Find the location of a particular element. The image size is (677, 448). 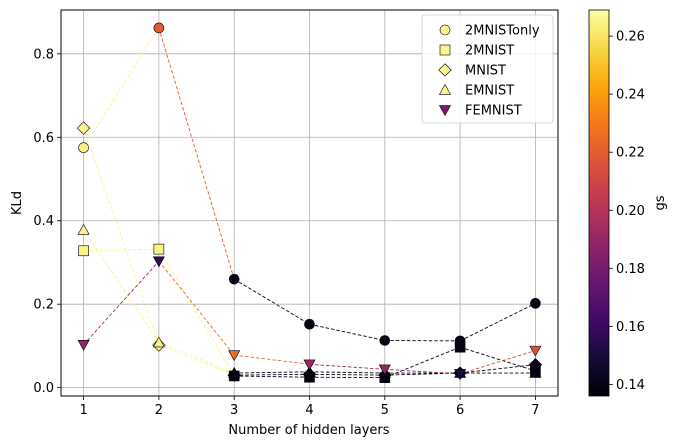

colorbar-label: gs is located at coordinates (660, 202).